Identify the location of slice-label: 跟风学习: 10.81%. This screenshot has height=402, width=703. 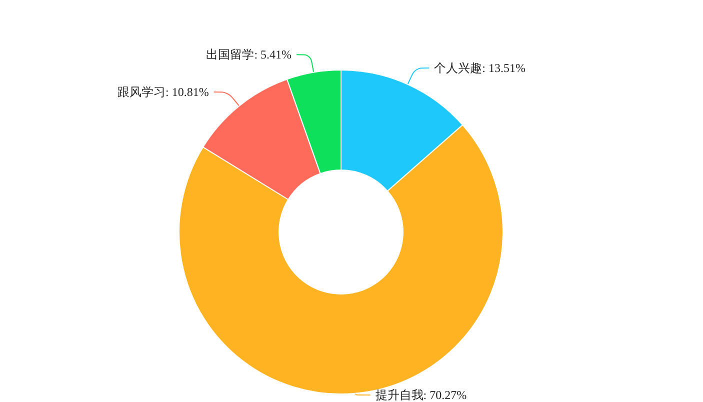
(163, 91).